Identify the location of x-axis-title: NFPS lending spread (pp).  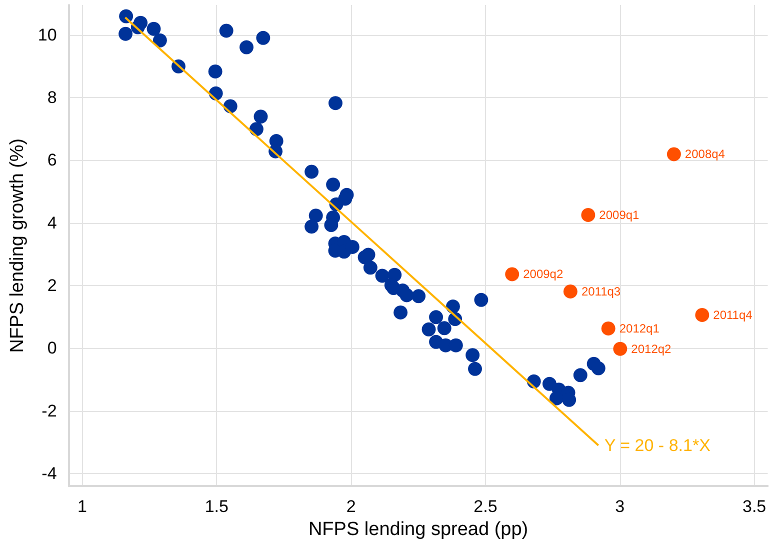
(418, 529).